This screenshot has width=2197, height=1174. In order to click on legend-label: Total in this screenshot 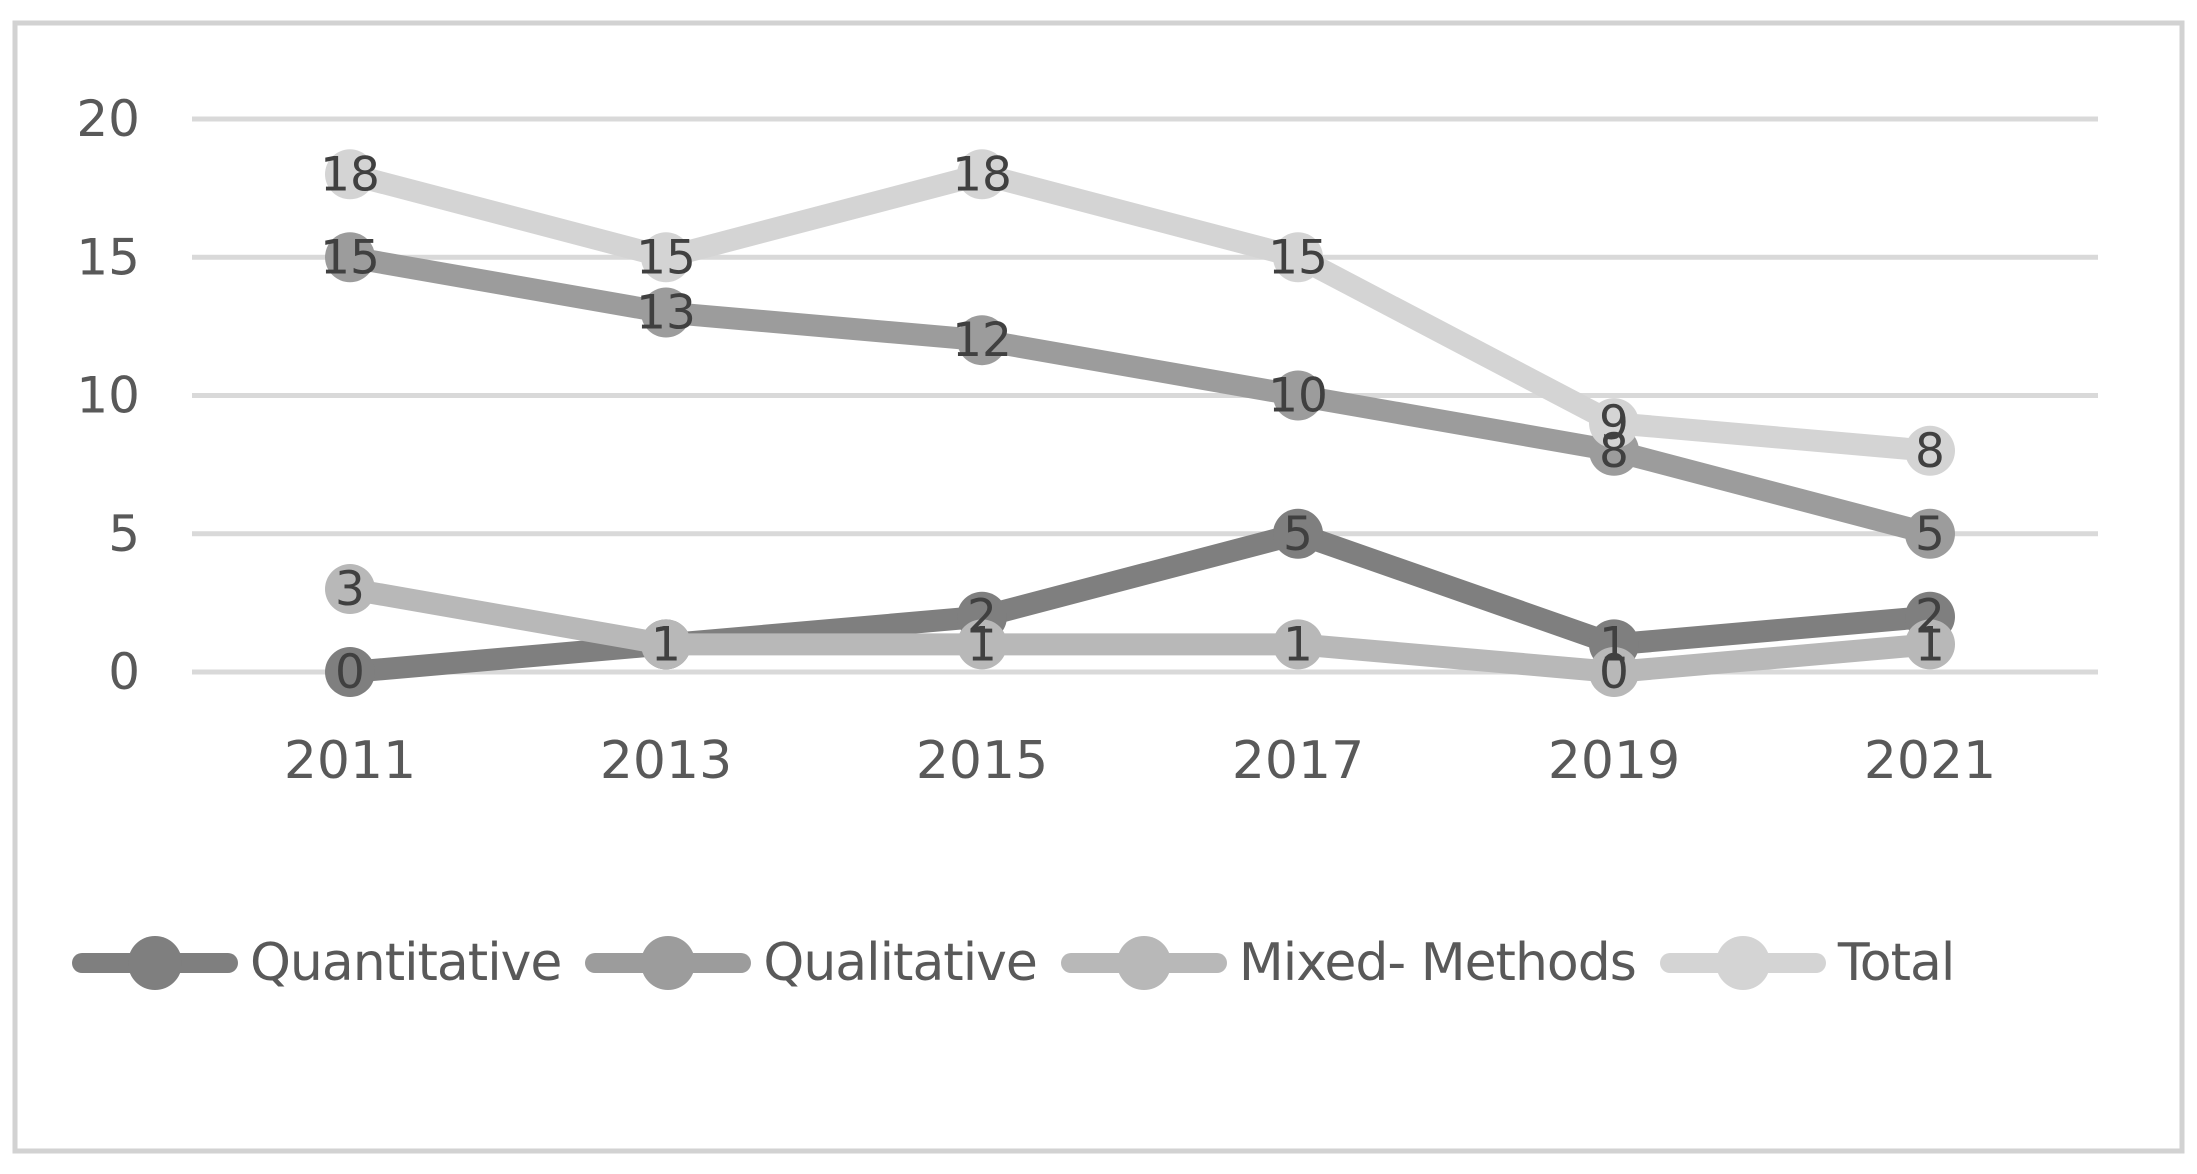, I will do `click(1896, 963)`.